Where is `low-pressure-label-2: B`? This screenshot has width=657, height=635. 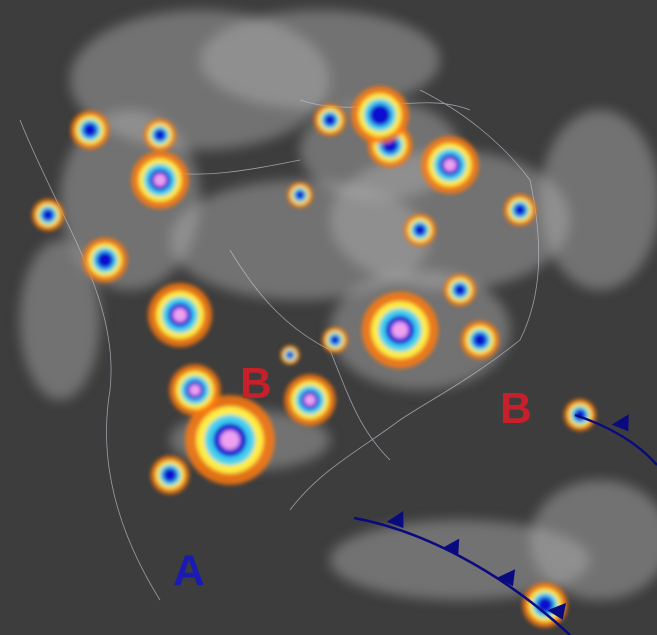 low-pressure-label-2: B is located at coordinates (516, 408).